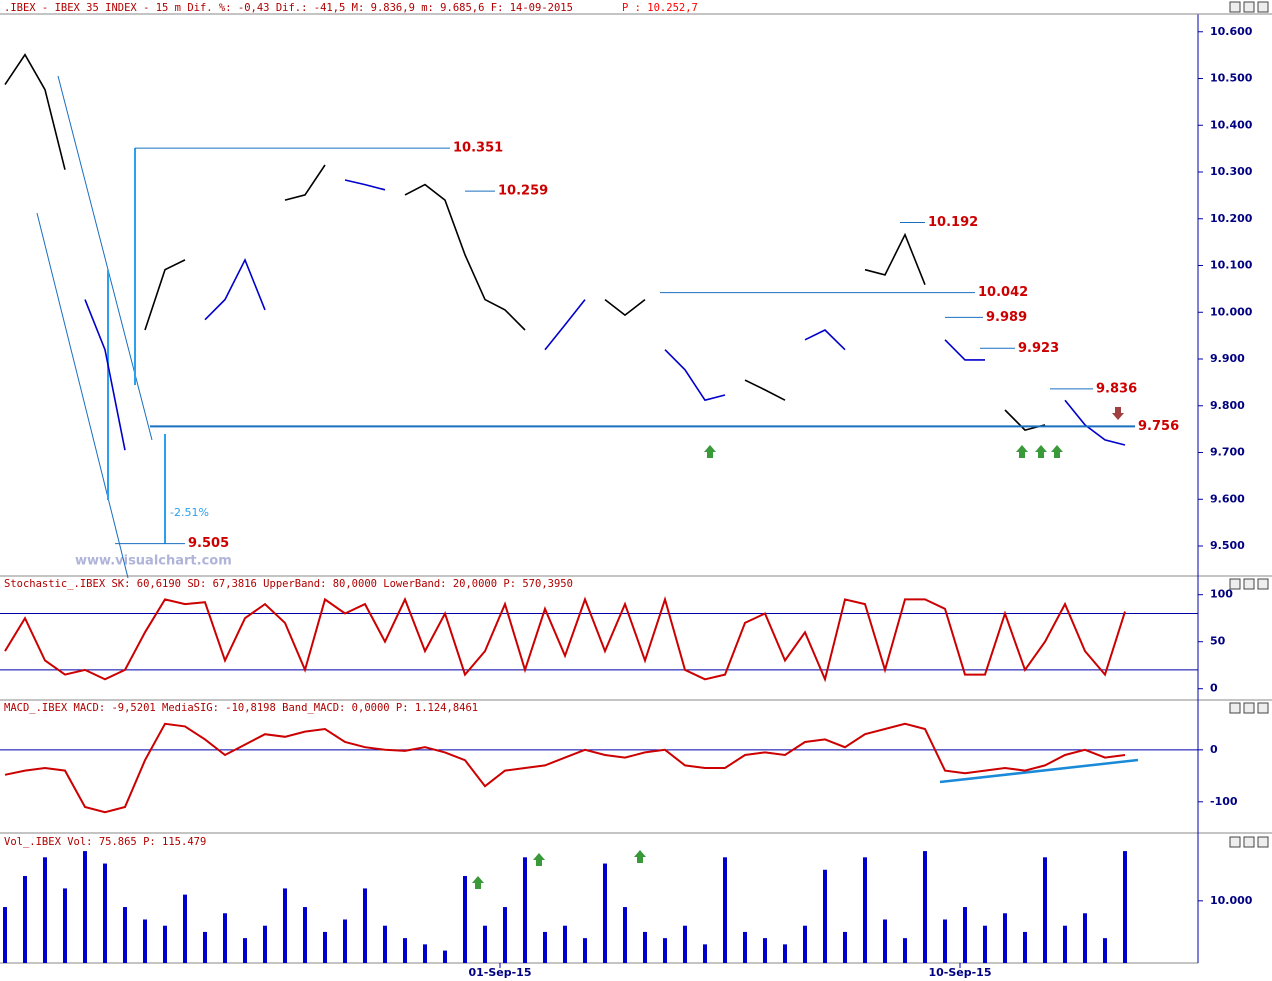 This screenshot has width=1272, height=981. What do you see at coordinates (953, 222) in the screenshot?
I see `level-label: 10.192` at bounding box center [953, 222].